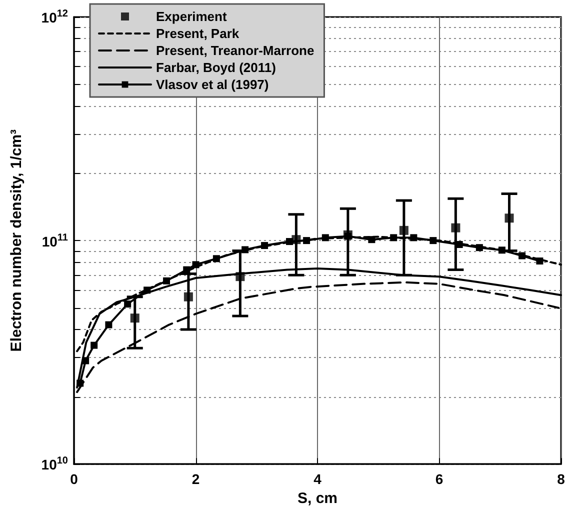  I want to click on legend-label: Present, Park, so click(198, 33).